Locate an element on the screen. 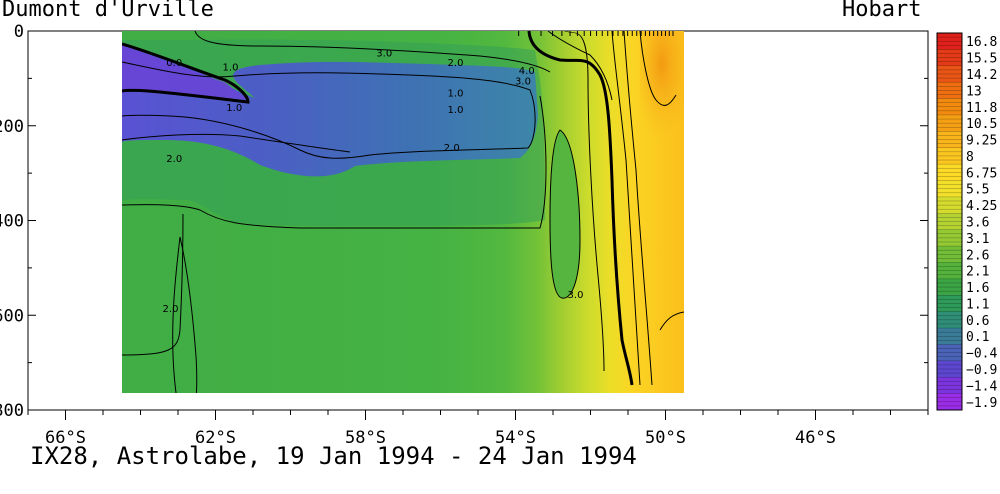 The width and height of the screenshot is (1000, 494). left-station-label: Dumont d'Urville is located at coordinates (108, 11).